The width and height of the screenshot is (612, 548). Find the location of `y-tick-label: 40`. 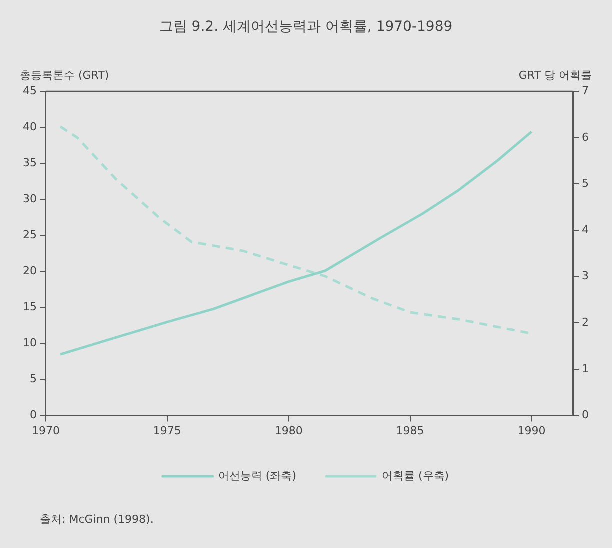

y-tick-label: 40 is located at coordinates (29, 127).